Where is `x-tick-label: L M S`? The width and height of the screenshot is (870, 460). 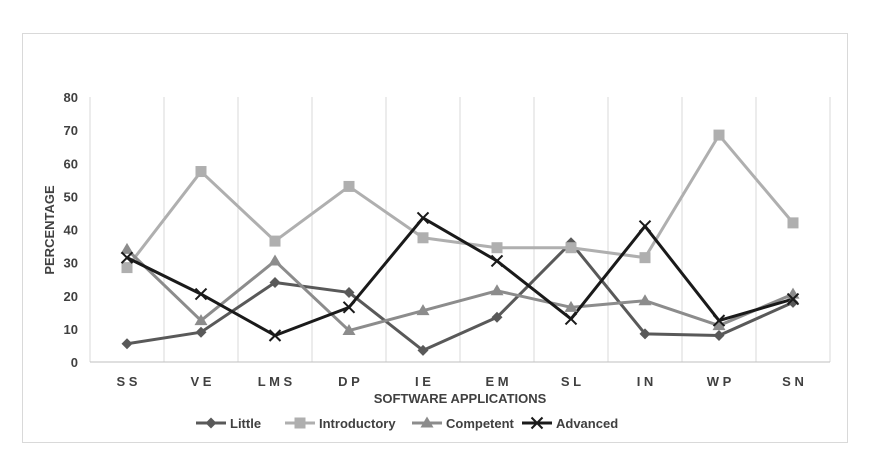 x-tick-label: L M S is located at coordinates (275, 381).